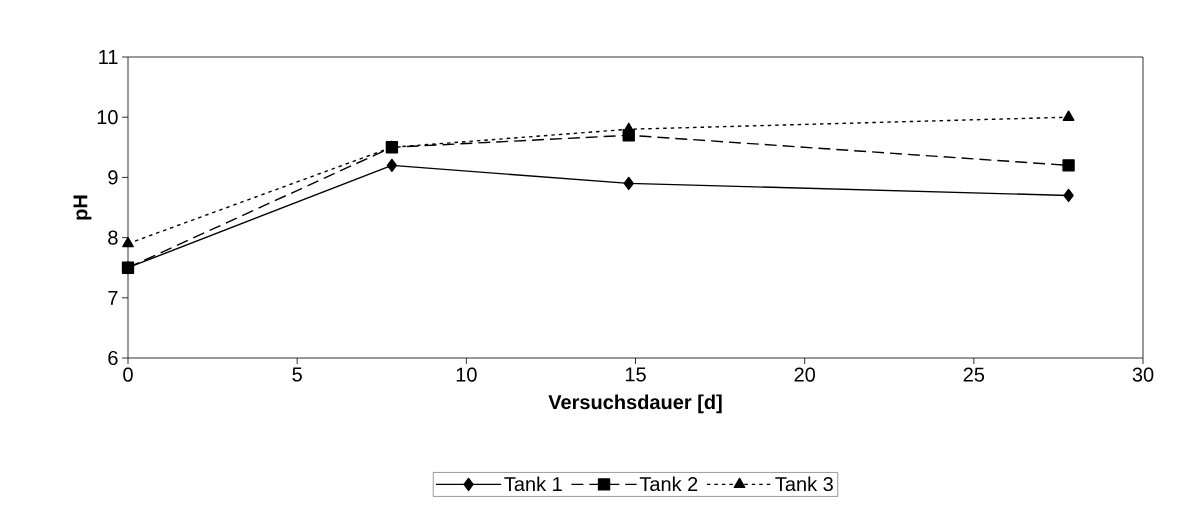 The width and height of the screenshot is (1182, 516). I want to click on x-tick-label: 15, so click(635, 374).